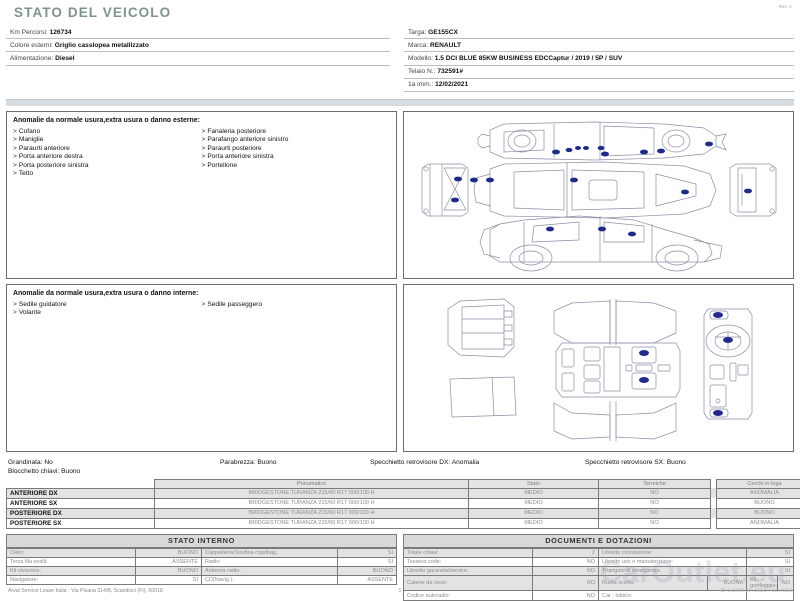  Describe the element at coordinates (672, 561) in the screenshot. I see `row-label: Libretto uso e manutenzione:` at that location.